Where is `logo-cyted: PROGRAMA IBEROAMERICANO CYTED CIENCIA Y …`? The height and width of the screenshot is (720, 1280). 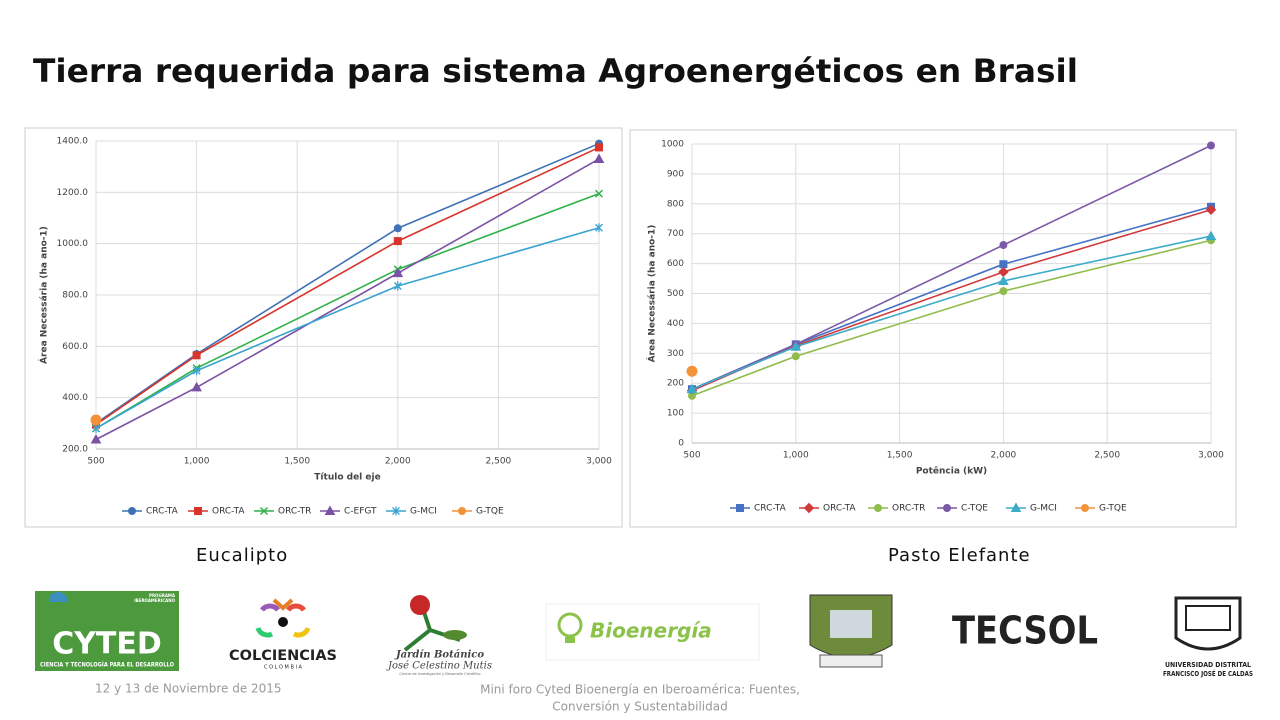
logo-cyted: PROGRAMA IBEROAMERICANO CYTED CIENCIA Y … is located at coordinates (107, 631).